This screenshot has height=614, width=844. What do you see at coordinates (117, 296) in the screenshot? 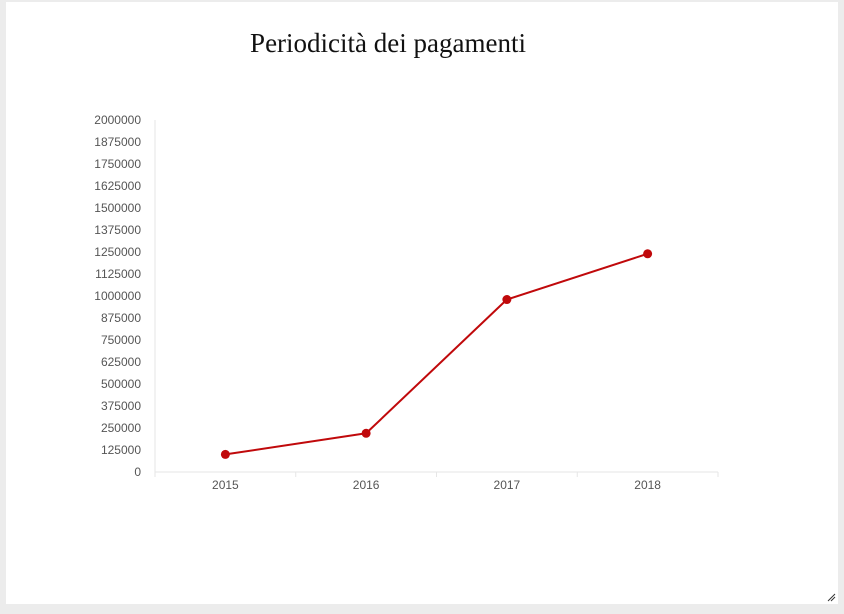
I see `y-tick-label: 1000000` at bounding box center [117, 296].